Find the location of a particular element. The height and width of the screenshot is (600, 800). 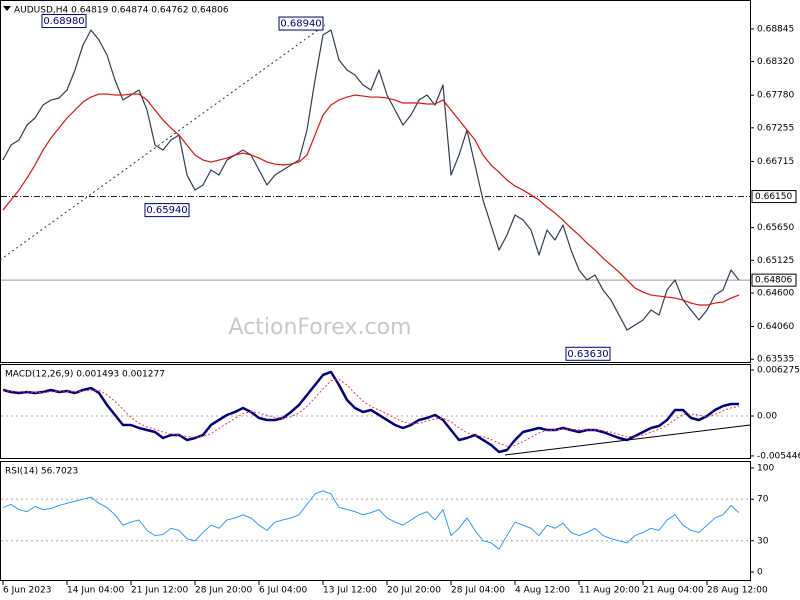

x-tick-label: 13 Jul 12:00 is located at coordinates (350, 591).